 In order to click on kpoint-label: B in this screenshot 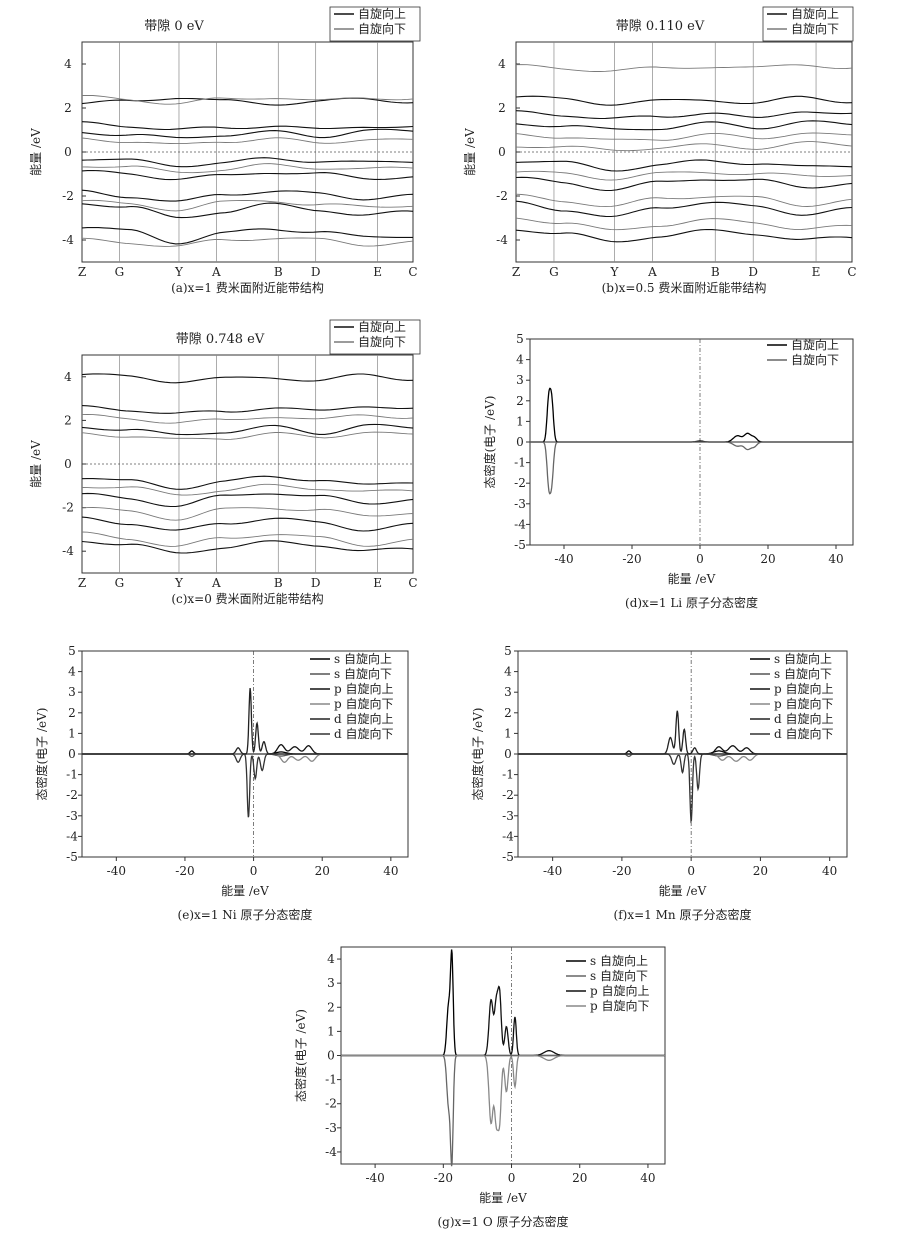, I will do `click(715, 272)`.